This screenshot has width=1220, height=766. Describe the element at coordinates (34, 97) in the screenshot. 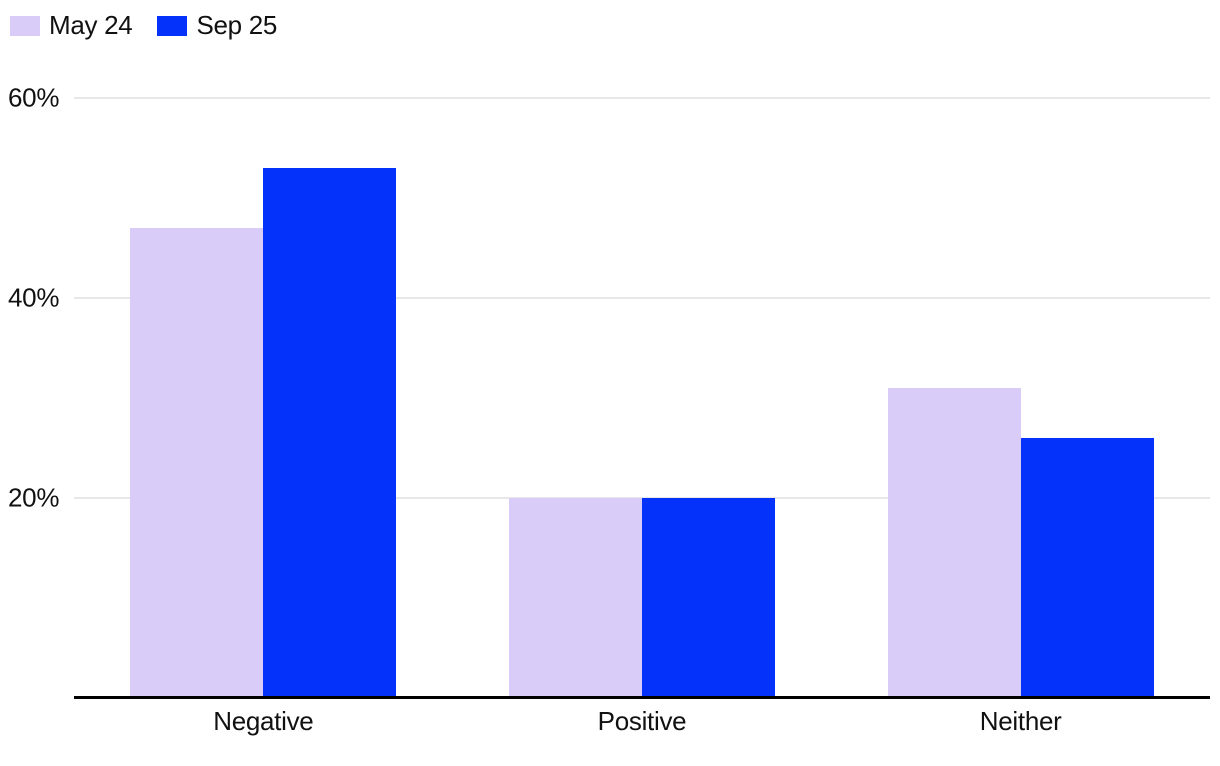

I see `y-tick-label-60%: 60%` at that location.